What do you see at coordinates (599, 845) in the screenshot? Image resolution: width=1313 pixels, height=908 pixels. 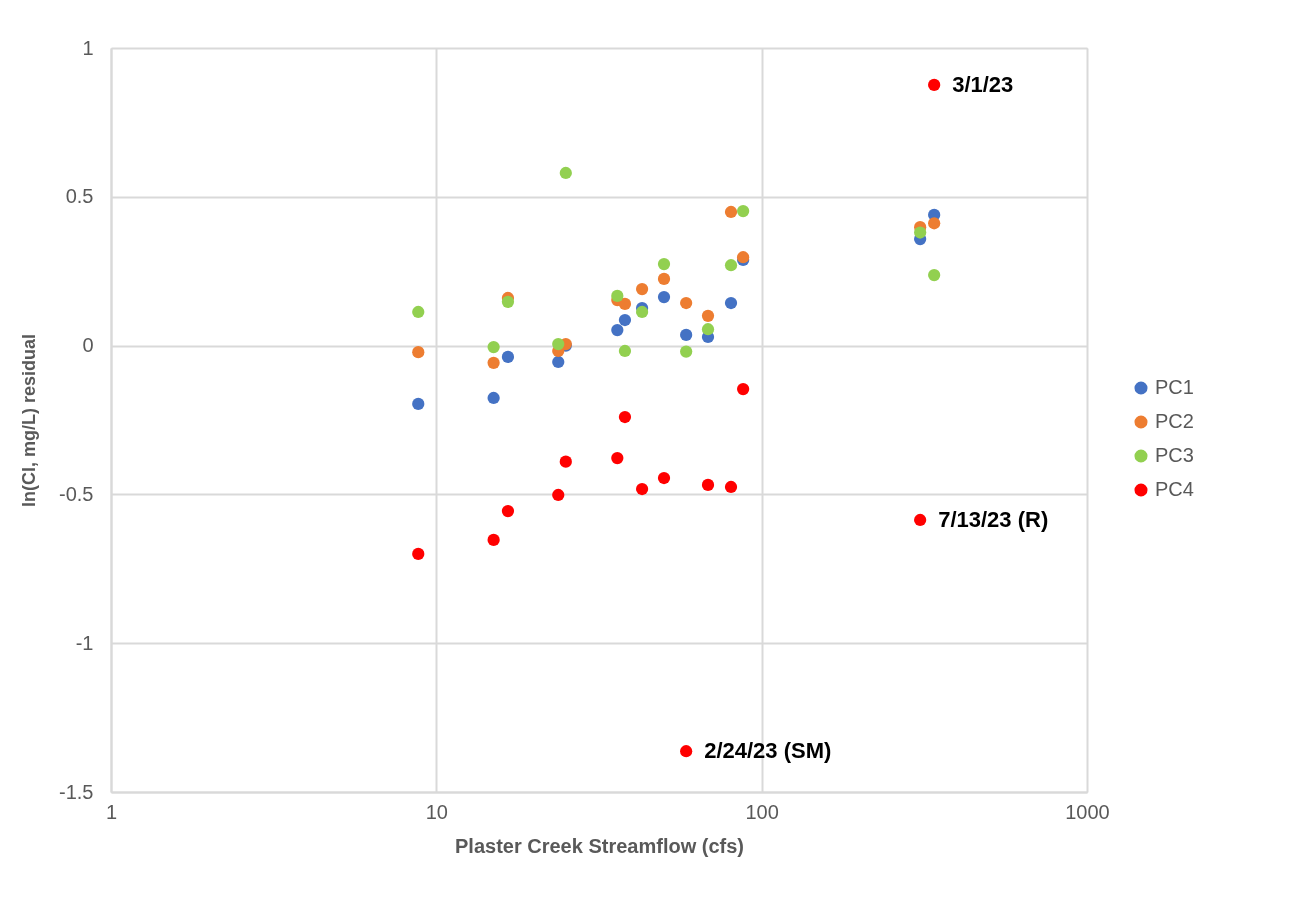 I see `x-axis-title: Plaster Creek Streamflow (cfs)` at bounding box center [599, 845].